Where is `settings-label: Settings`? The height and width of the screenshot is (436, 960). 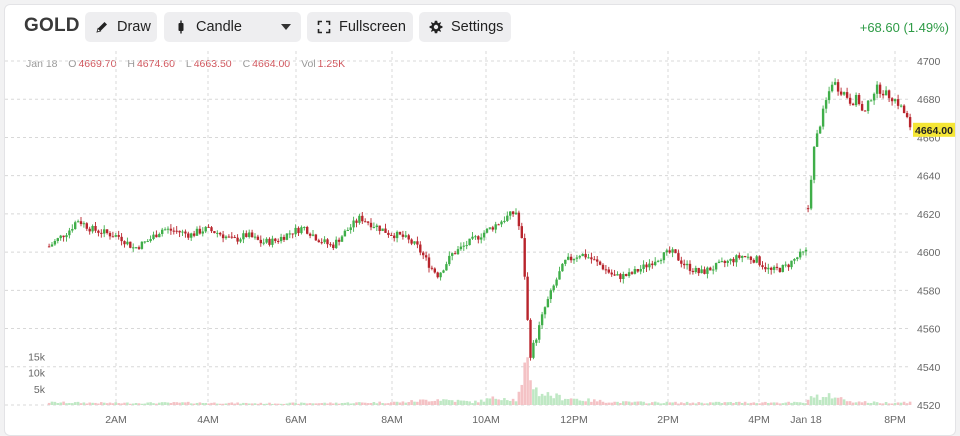 settings-label: Settings is located at coordinates (477, 27).